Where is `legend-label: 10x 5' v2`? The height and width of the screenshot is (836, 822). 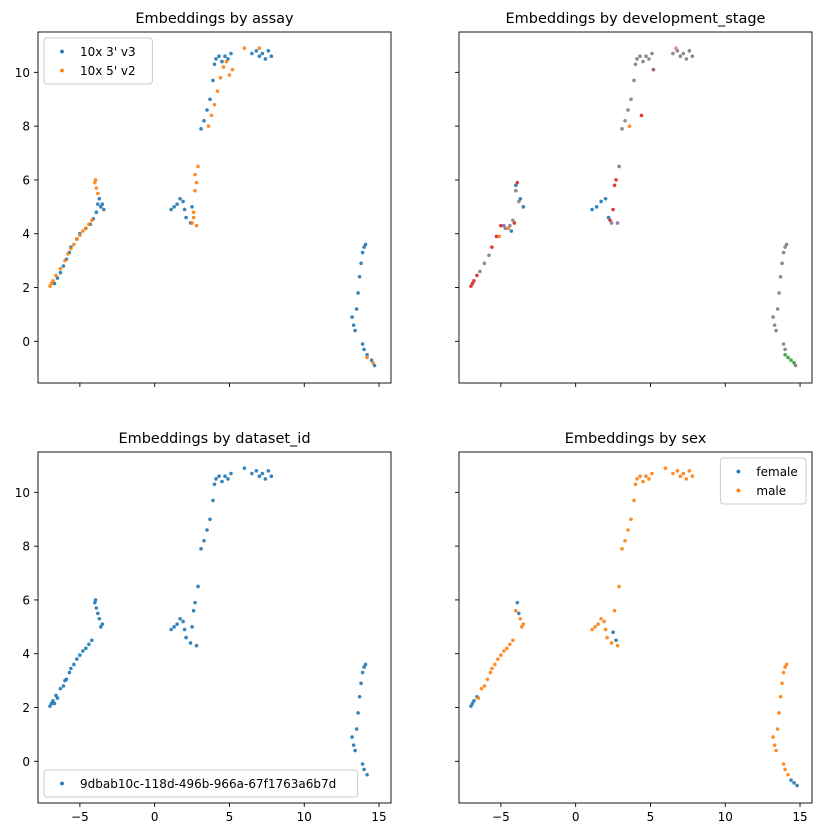
legend-label: 10x 5' v2 is located at coordinates (108, 71).